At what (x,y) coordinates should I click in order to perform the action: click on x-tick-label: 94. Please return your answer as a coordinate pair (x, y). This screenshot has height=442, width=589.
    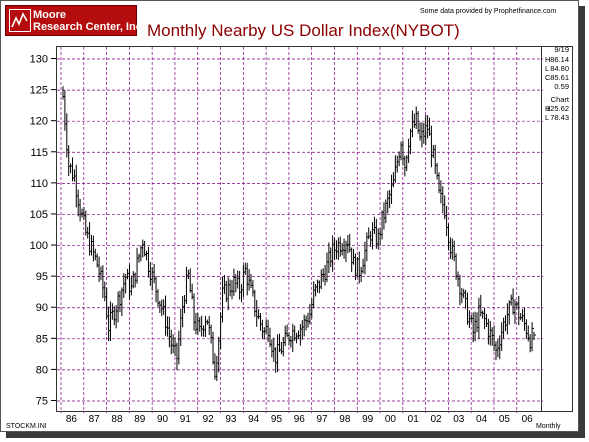
    Looking at the image, I should click on (254, 419).